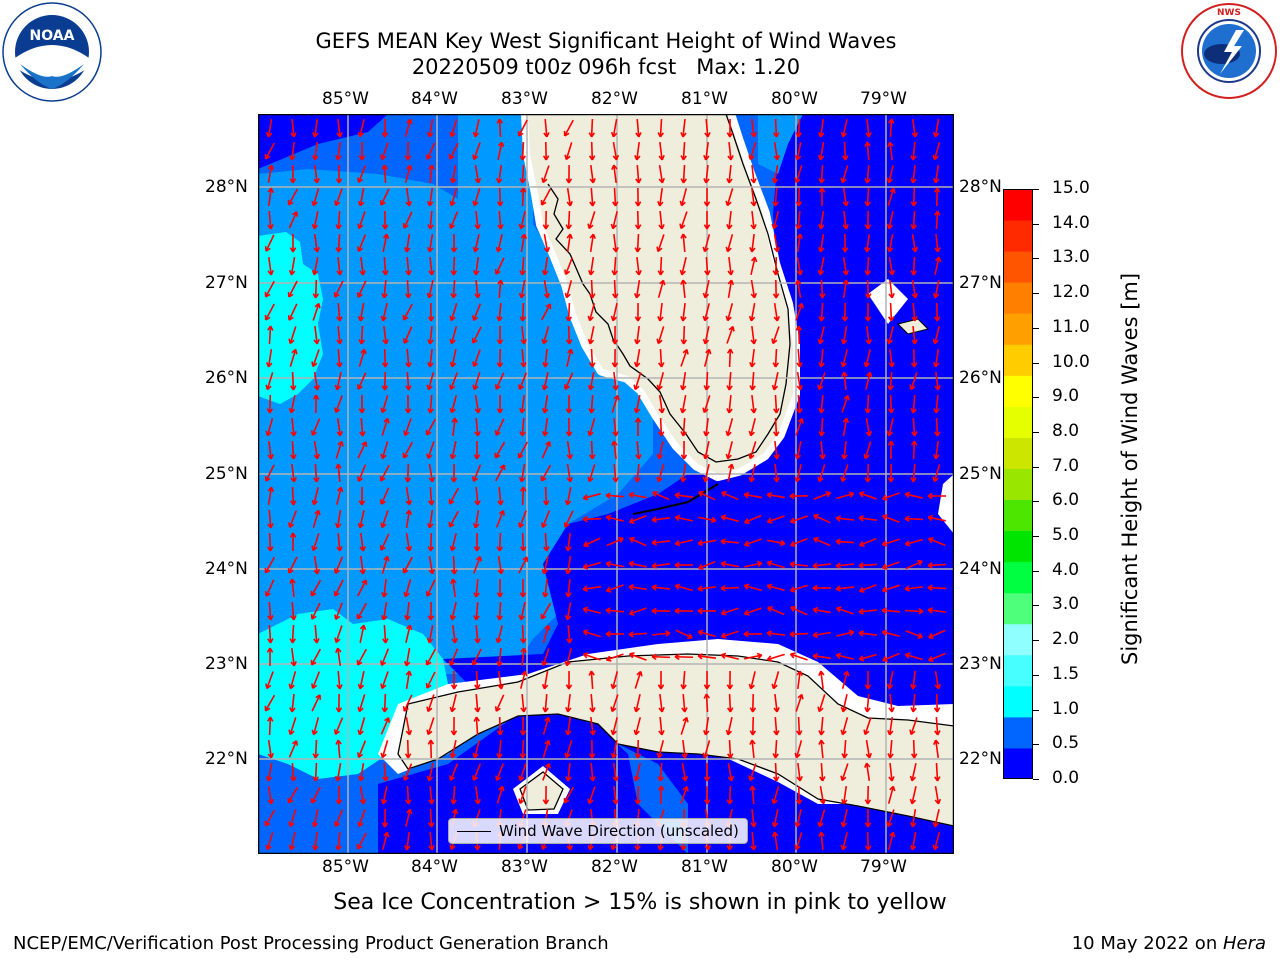 Image resolution: width=1280 pixels, height=960 pixels. Describe the element at coordinates (980, 569) in the screenshot. I see `lat-label-right: 24°N` at that location.